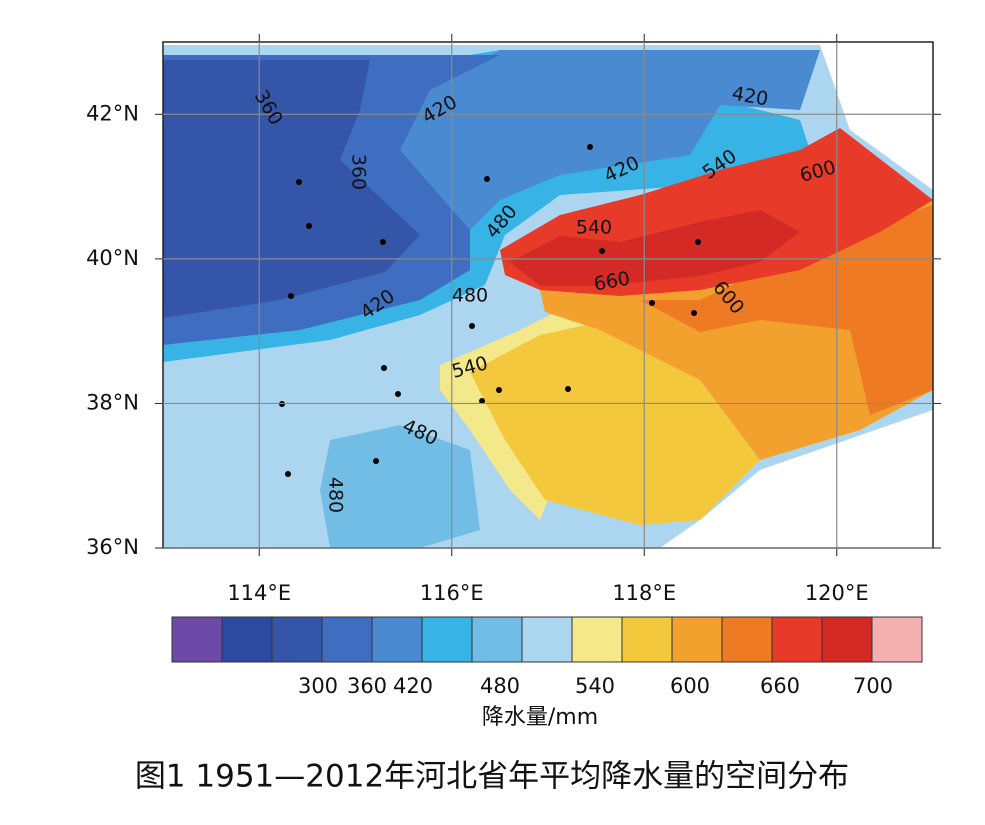  I want to click on colorbar-label: 700, so click(873, 686).